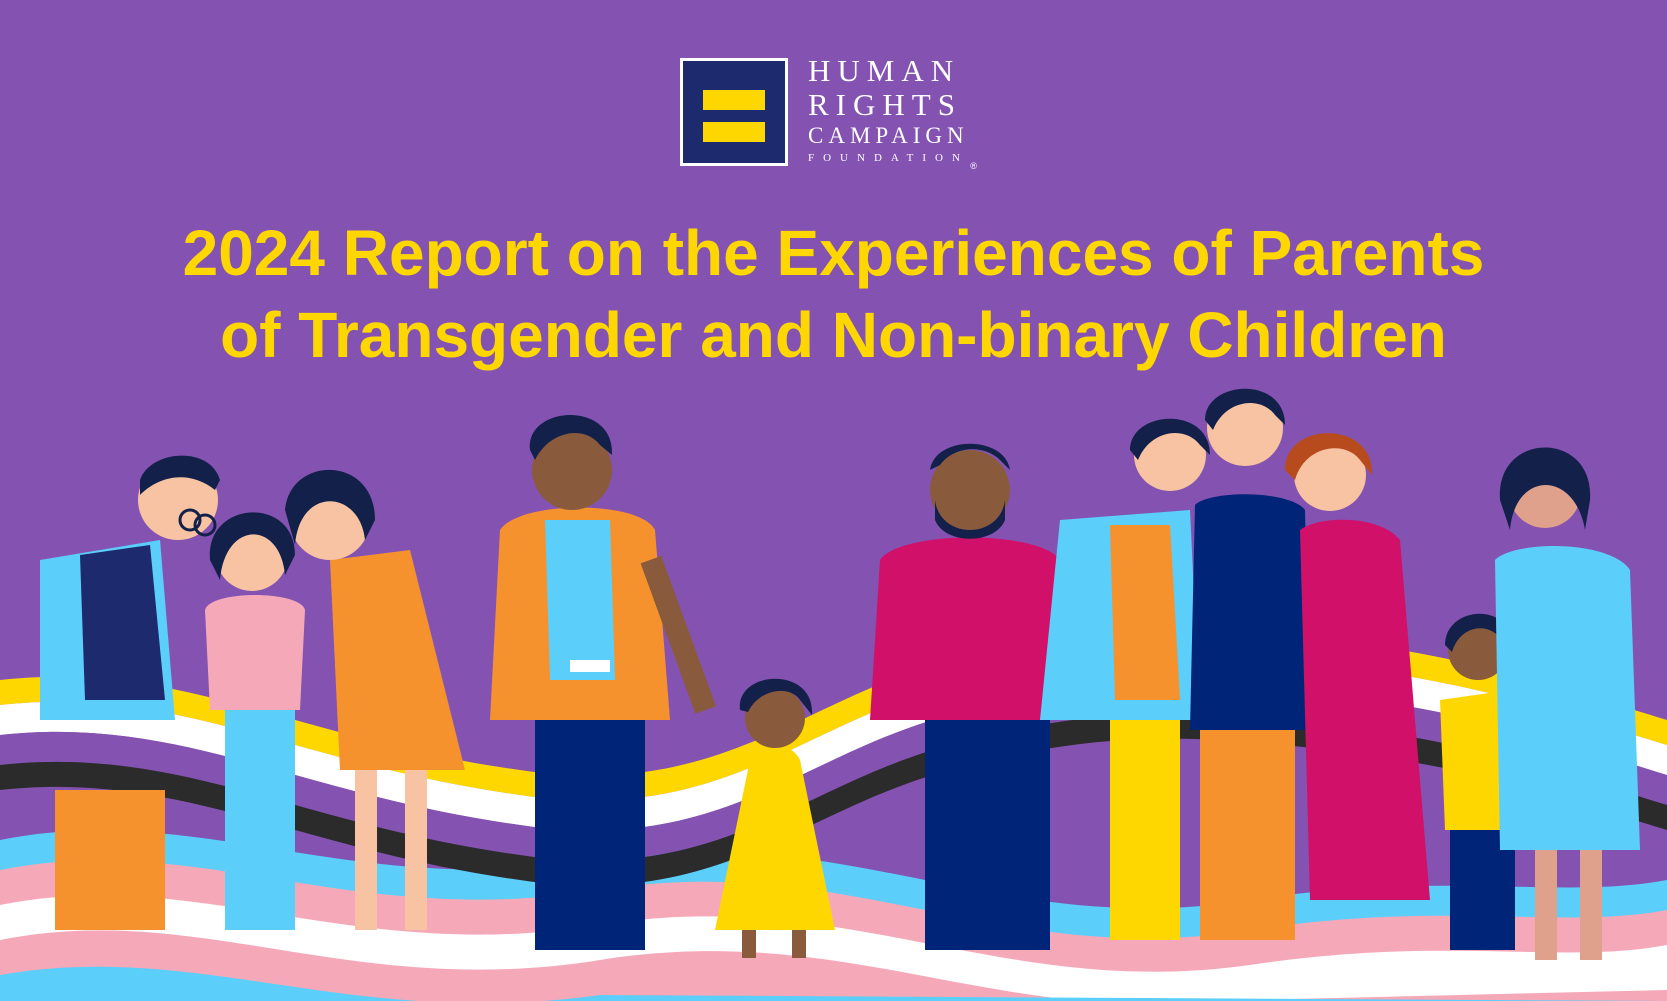  What do you see at coordinates (885, 104) in the screenshot?
I see `logo-line-rights: RIGHTS` at bounding box center [885, 104].